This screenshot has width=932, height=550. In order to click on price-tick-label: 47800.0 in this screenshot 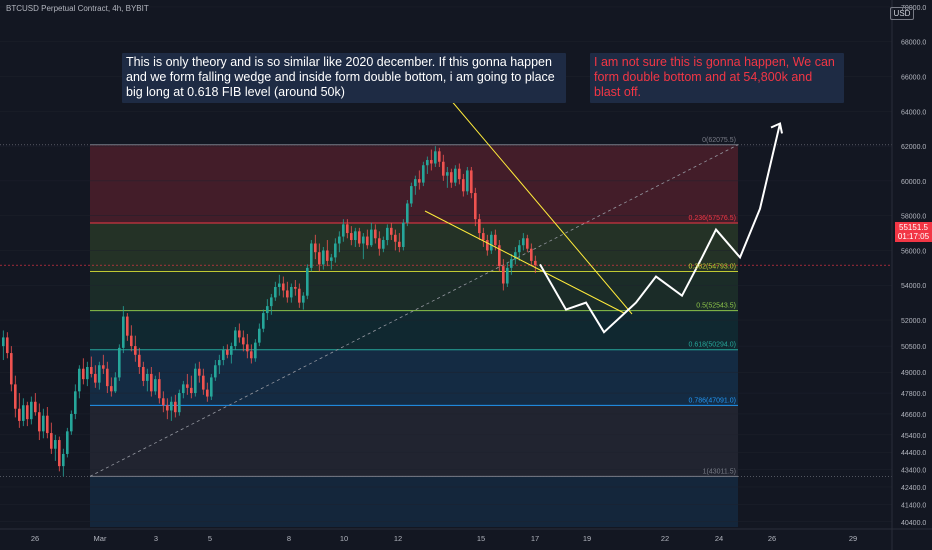, I will do `click(913, 394)`.